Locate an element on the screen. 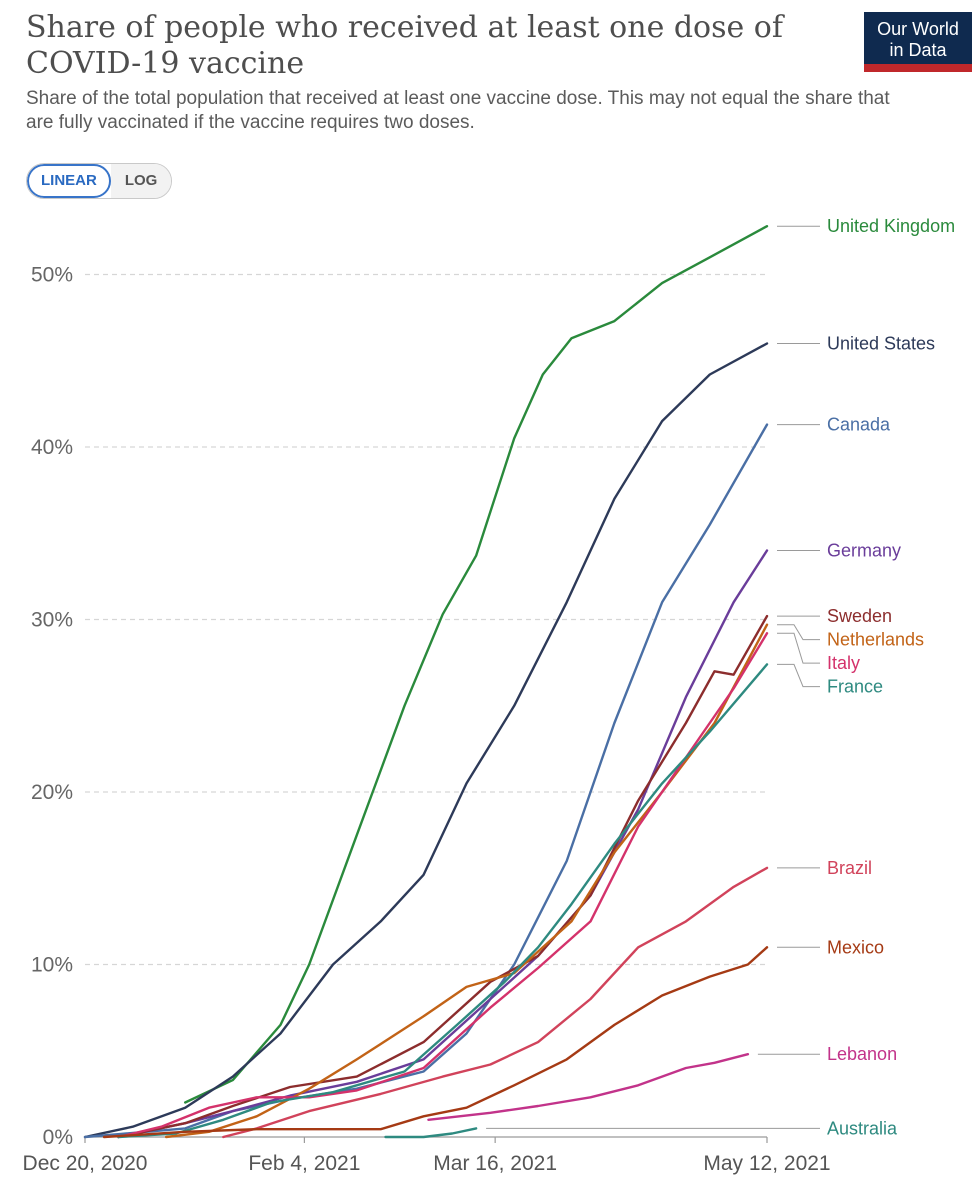  leader-line-france is located at coordinates (798, 675).